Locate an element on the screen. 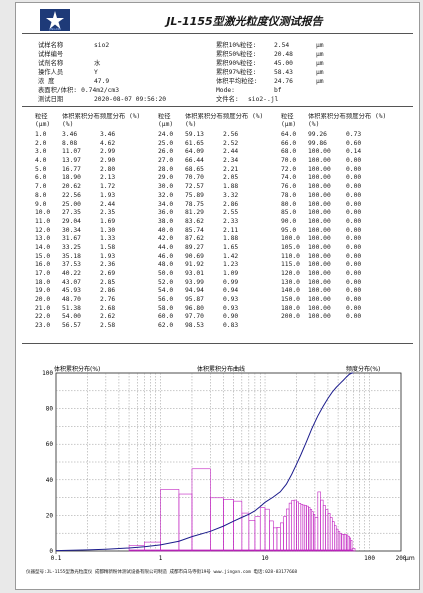  meta-row: 累积90%粒径: 45.00 μm is located at coordinates (311, 63).